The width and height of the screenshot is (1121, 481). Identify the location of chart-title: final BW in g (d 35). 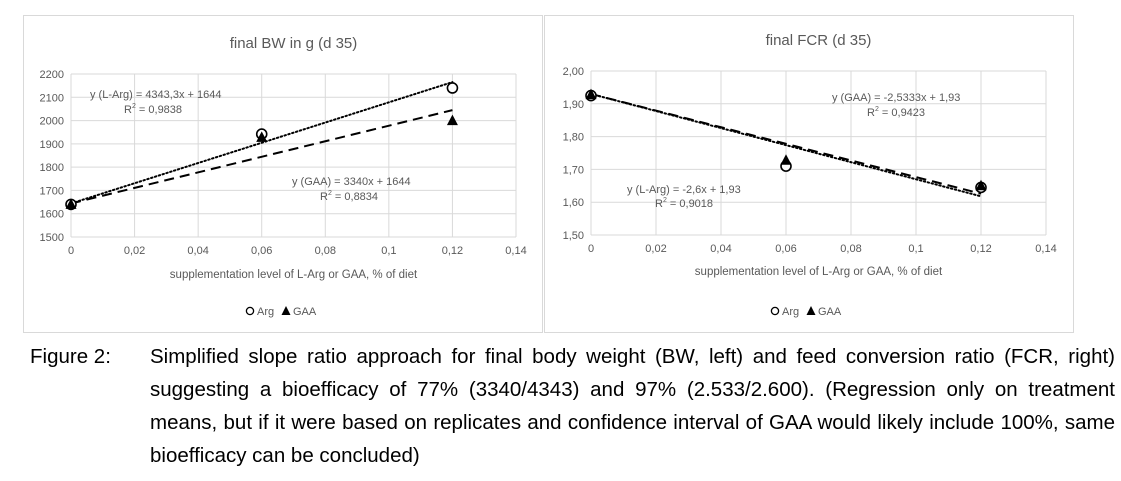
(294, 43).